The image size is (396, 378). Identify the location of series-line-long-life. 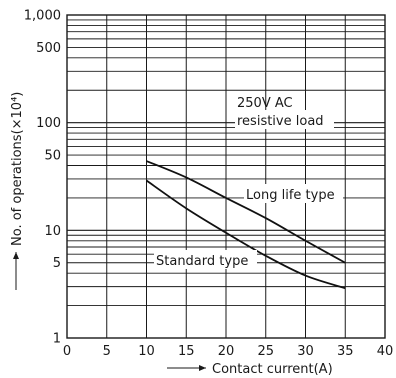
(246, 212).